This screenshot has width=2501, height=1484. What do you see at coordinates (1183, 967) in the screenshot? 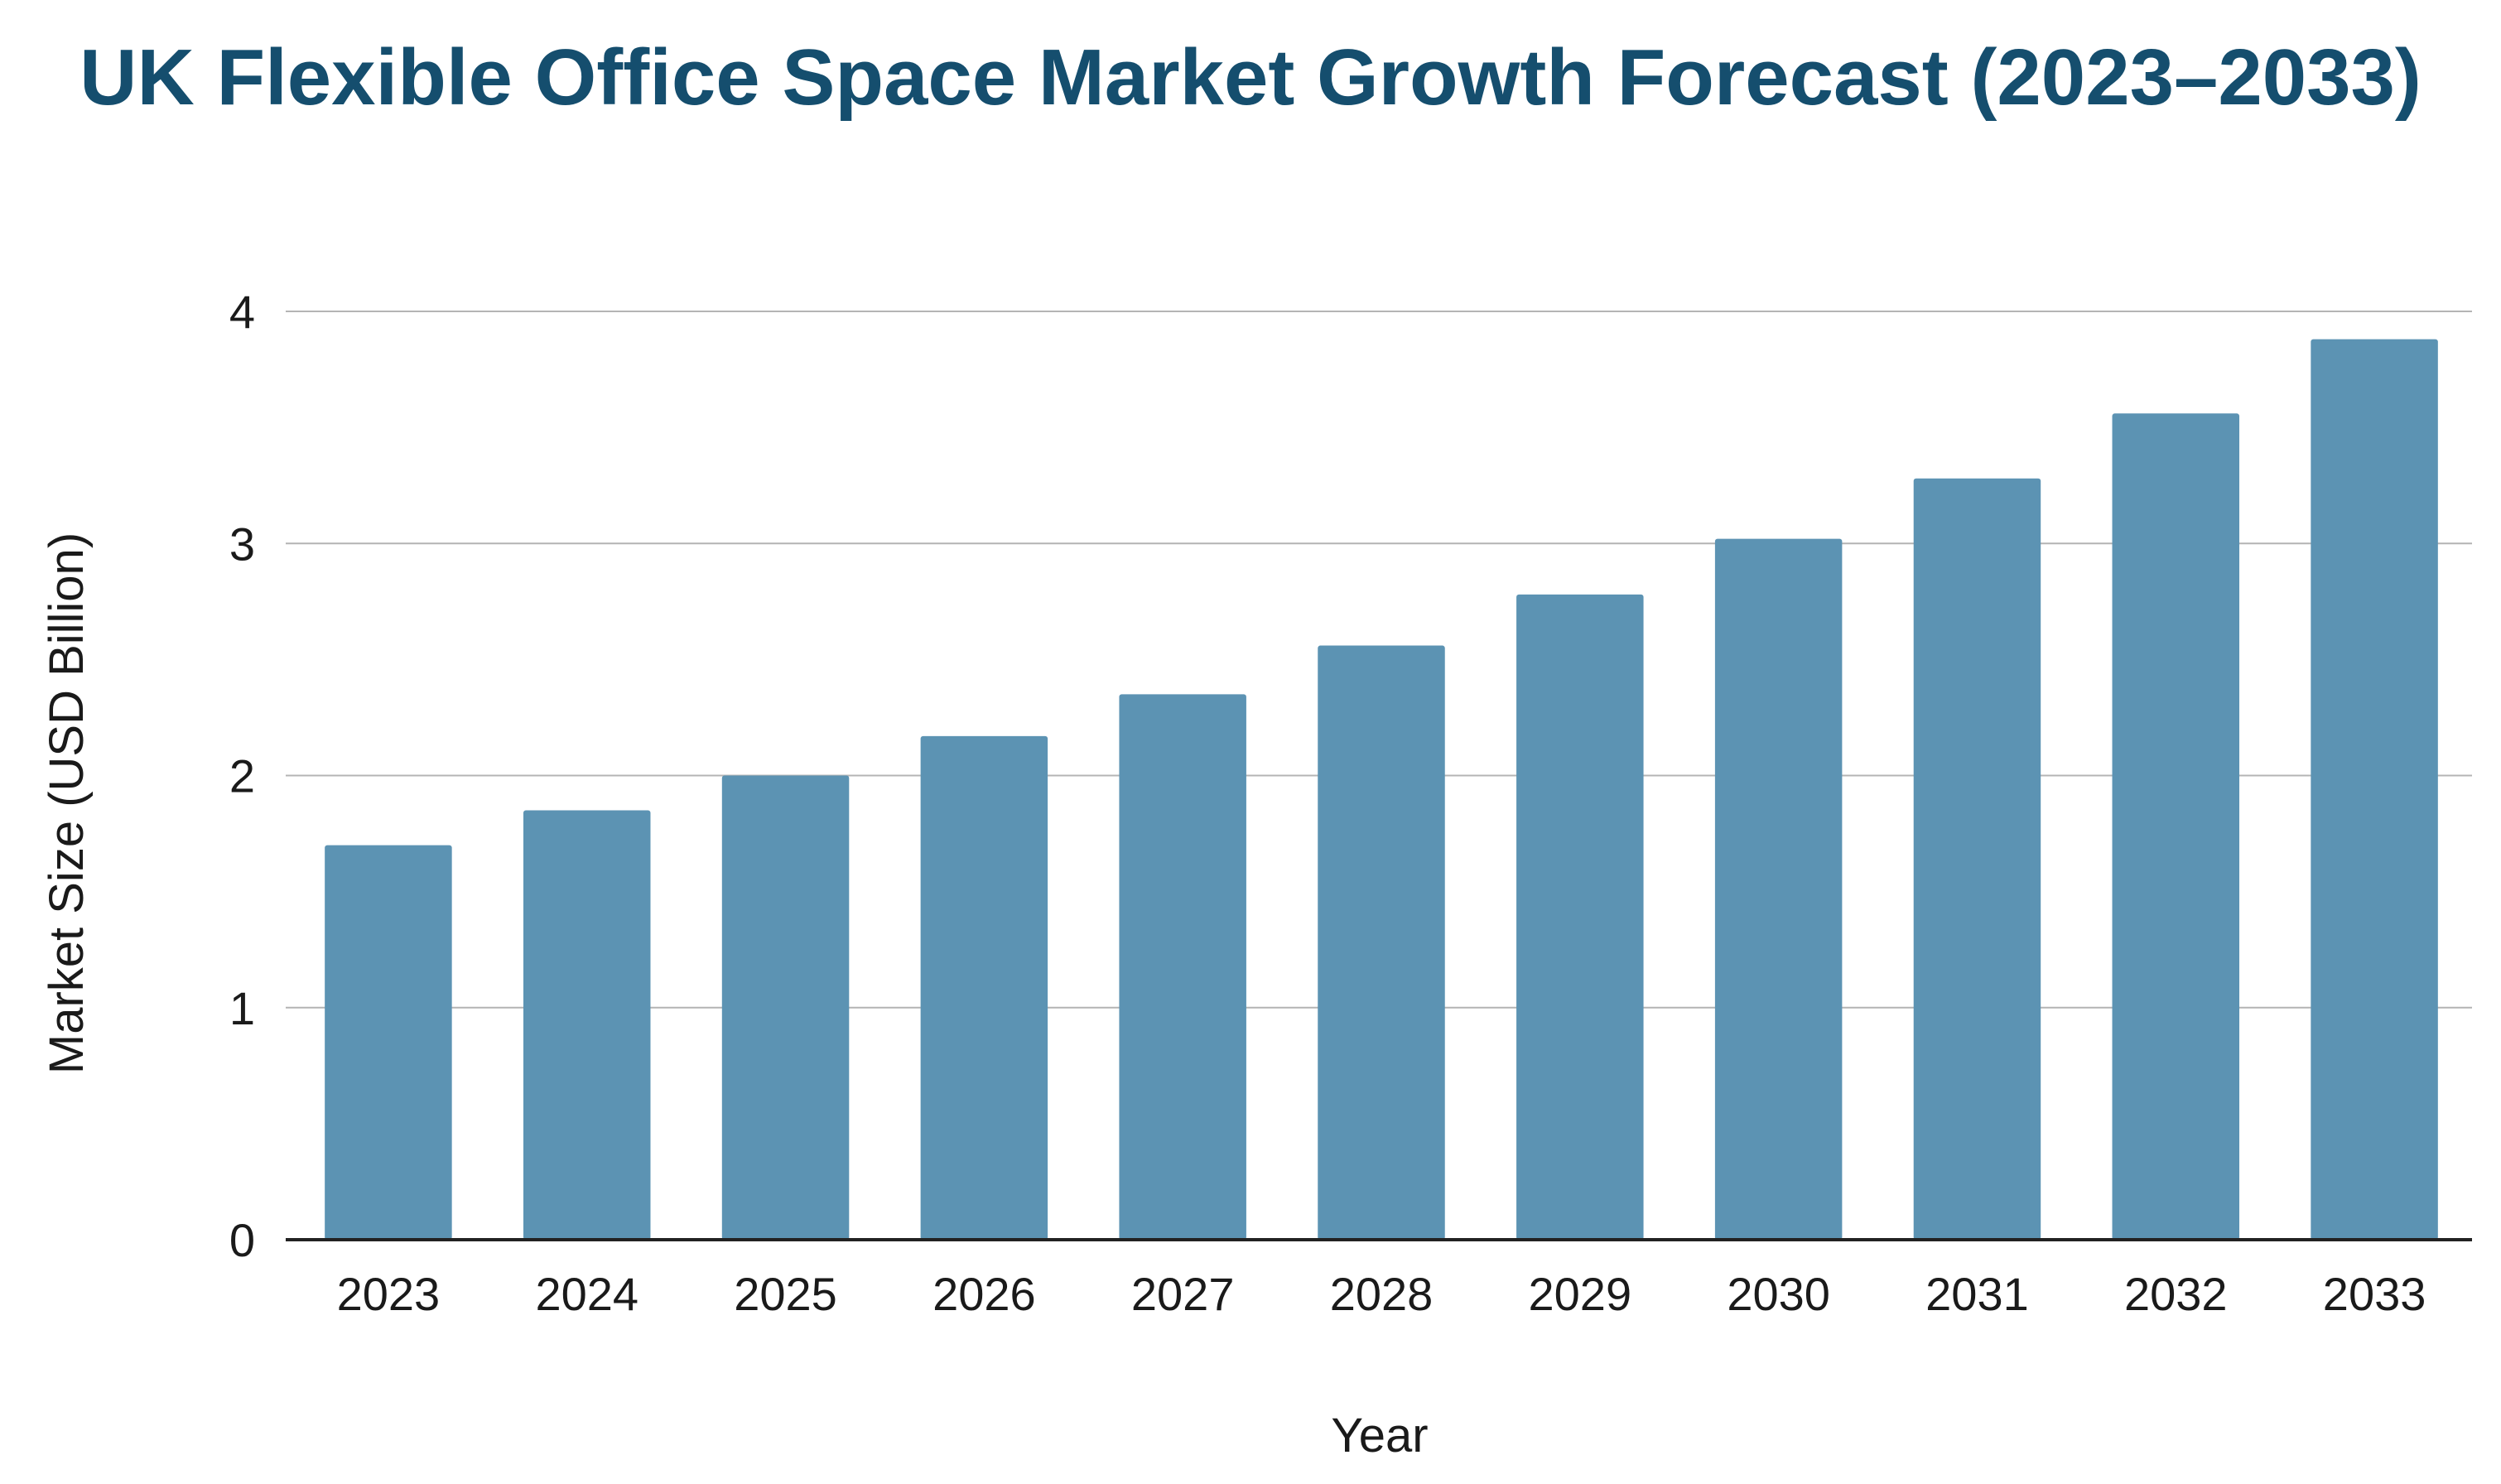
I see `bar-2027` at bounding box center [1183, 967].